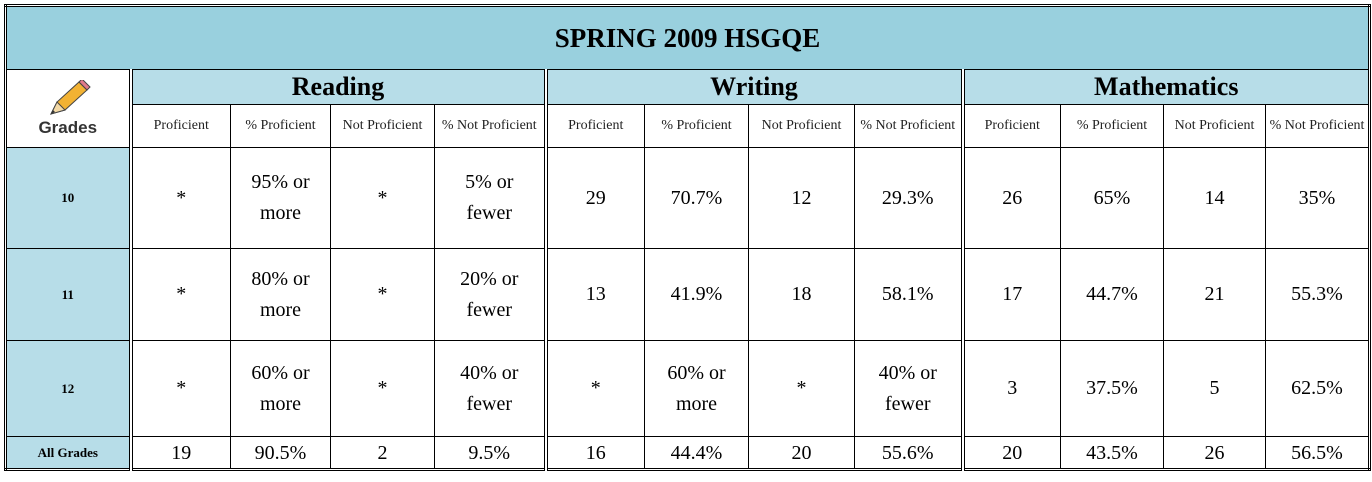 The image size is (1372, 482). What do you see at coordinates (594, 453) in the screenshot?
I see `data-cell: 16` at bounding box center [594, 453].